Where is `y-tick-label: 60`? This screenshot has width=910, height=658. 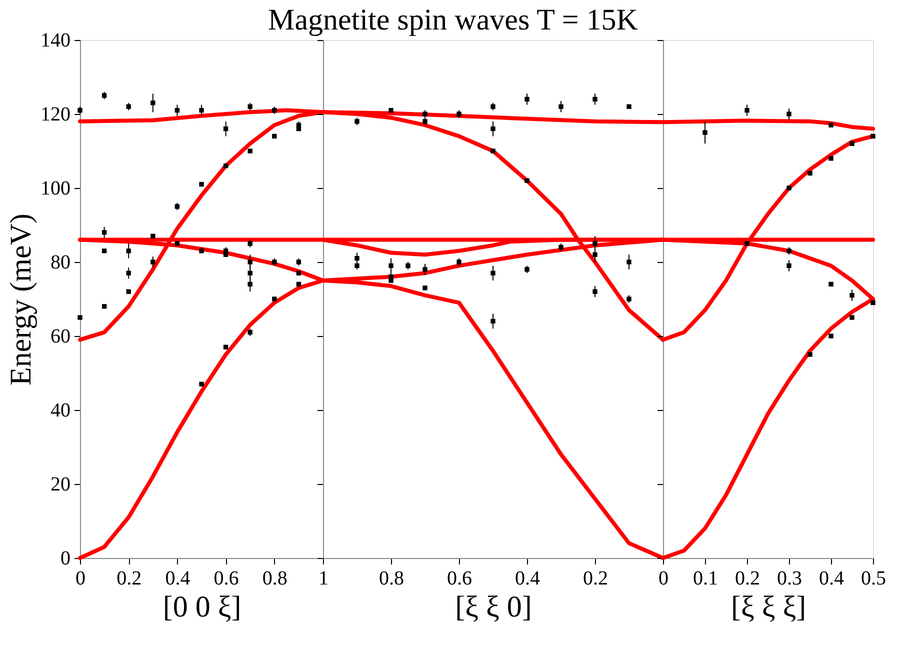
y-tick-label: 60 is located at coordinates (60, 337).